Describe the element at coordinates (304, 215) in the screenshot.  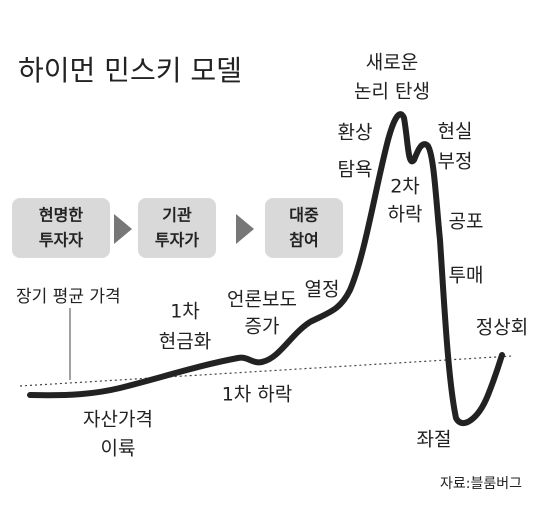
I see `stage-label: 대중` at that location.